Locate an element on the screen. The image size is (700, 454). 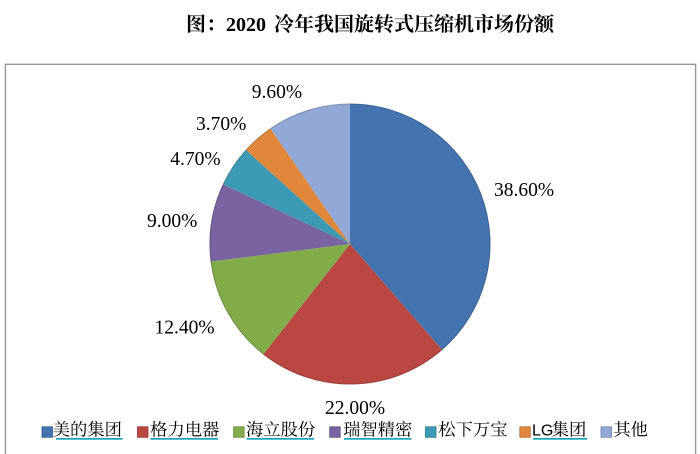
svg-text: 9.00% is located at coordinates (172, 221).